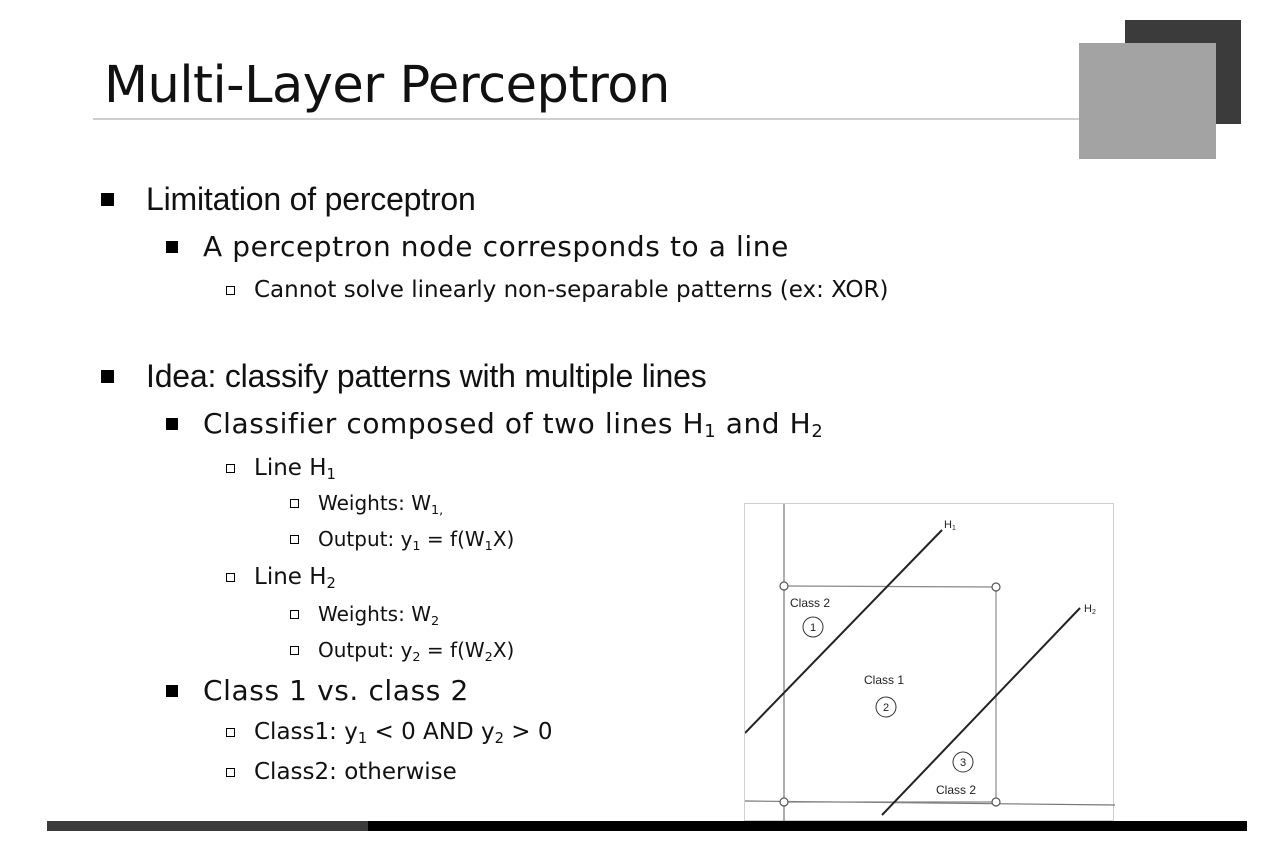 The width and height of the screenshot is (1288, 853). Describe the element at coordinates (956, 790) in the screenshot. I see `region-3-label: Class 2` at that location.